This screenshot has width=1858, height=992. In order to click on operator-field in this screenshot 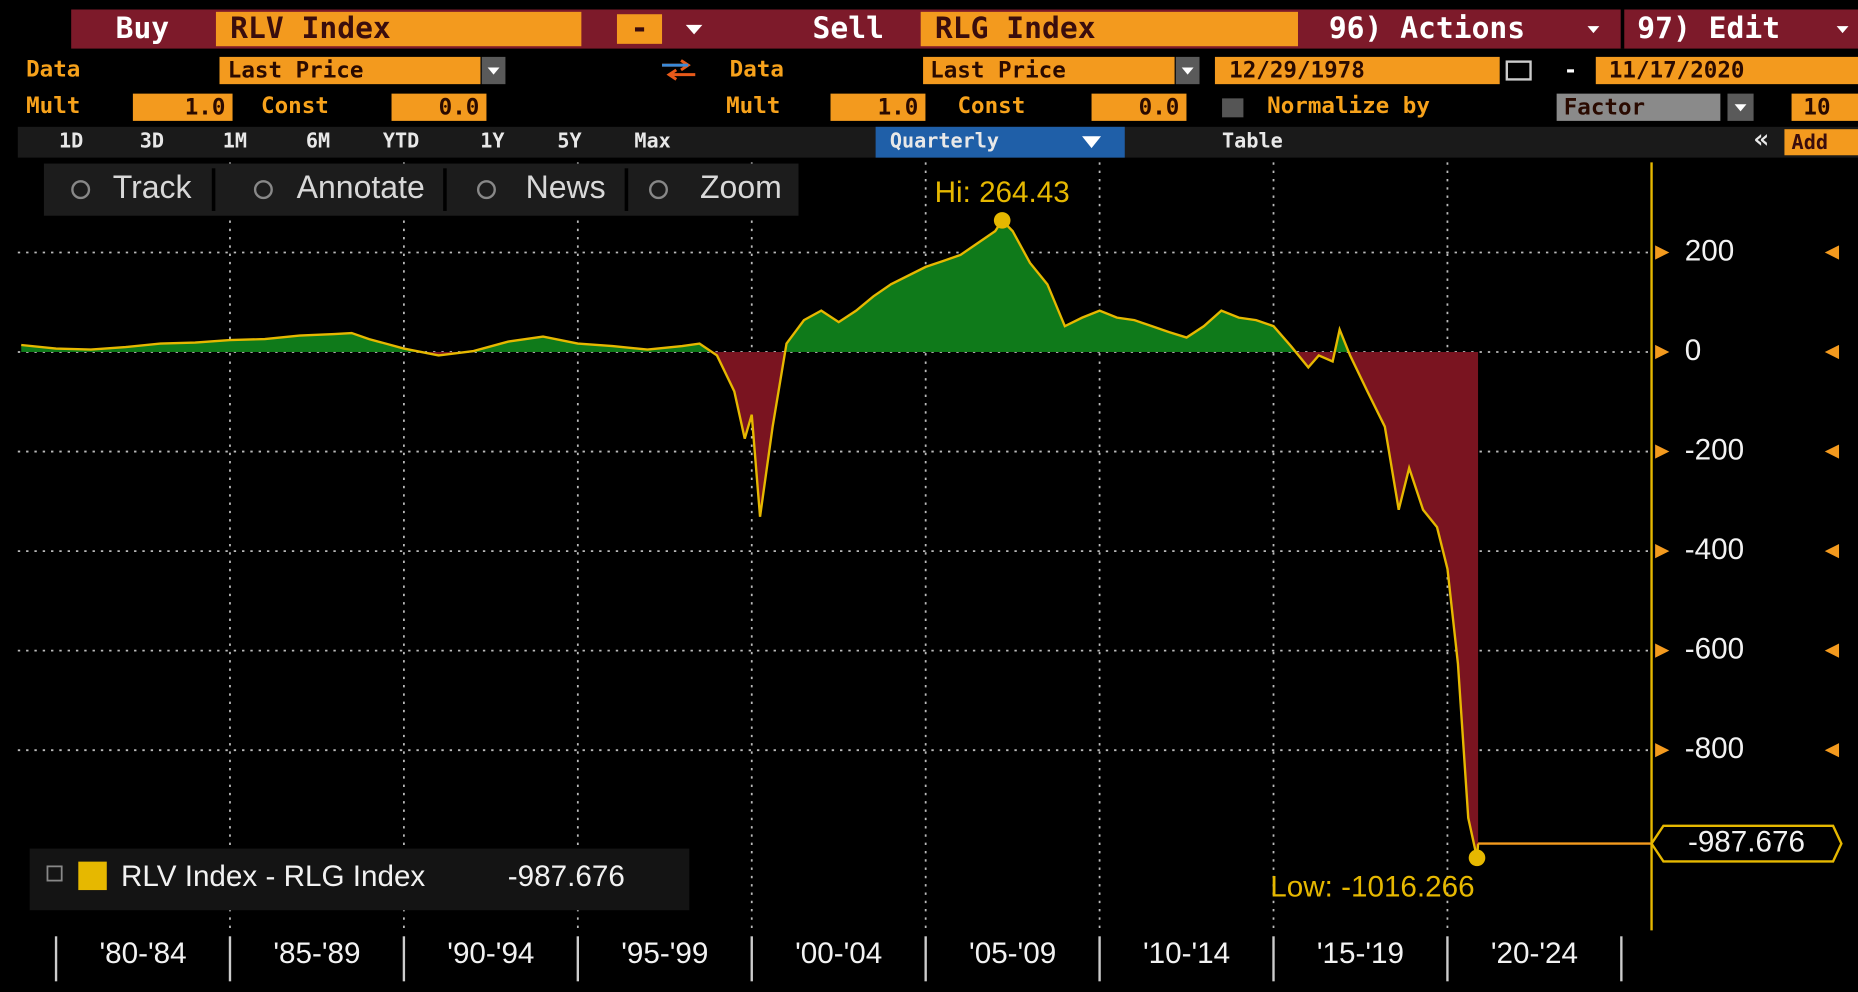, I will do `click(639, 29)`.